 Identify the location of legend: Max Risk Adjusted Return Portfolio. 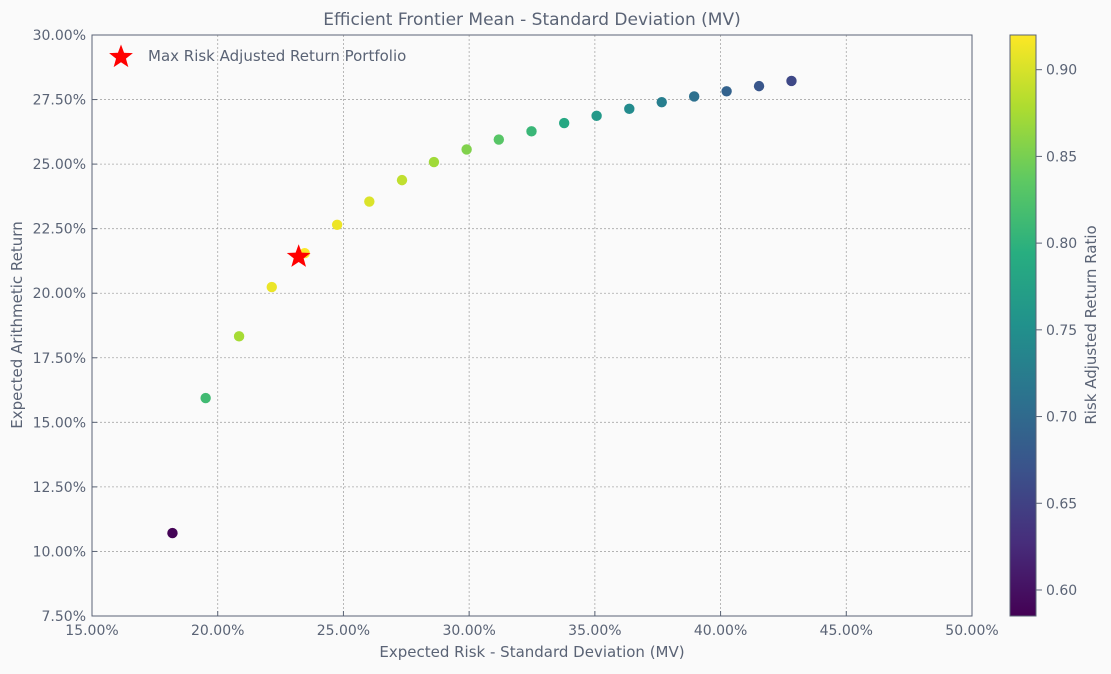
(257, 56).